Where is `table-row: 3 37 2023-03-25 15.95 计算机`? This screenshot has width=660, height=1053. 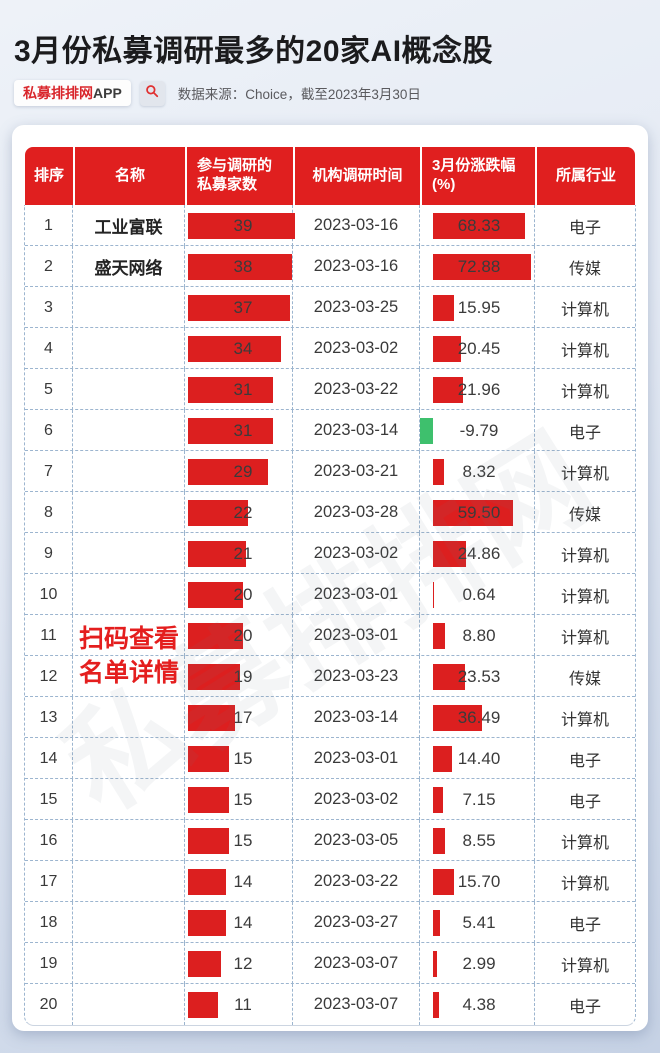
table-row: 3 37 2023-03-25 15.95 计算机 is located at coordinates (330, 307).